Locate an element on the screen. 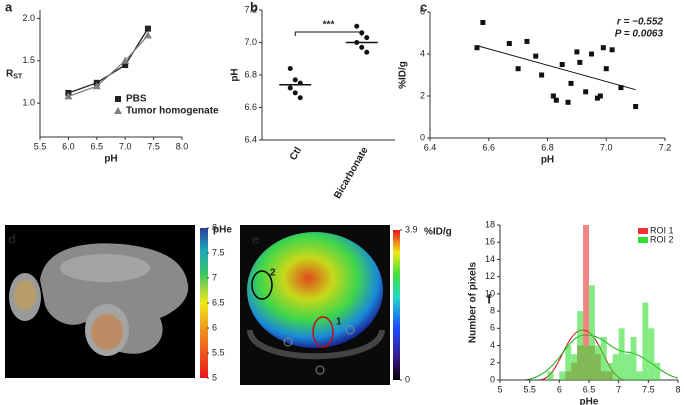  annotation: r = −0.552 is located at coordinates (640, 22).